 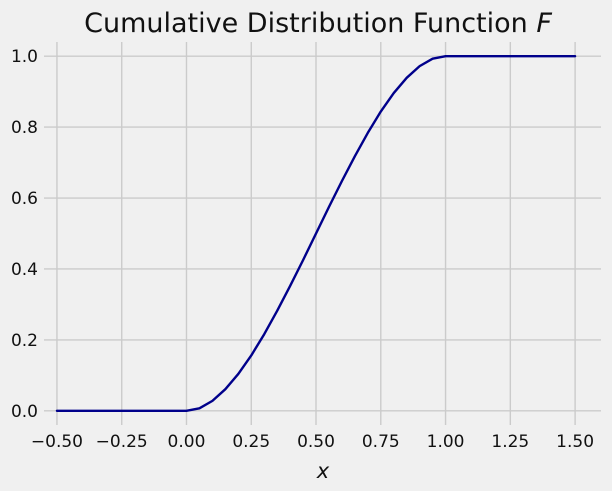 What do you see at coordinates (381, 442) in the screenshot?
I see `x-tick-label-5: 0.75` at bounding box center [381, 442].